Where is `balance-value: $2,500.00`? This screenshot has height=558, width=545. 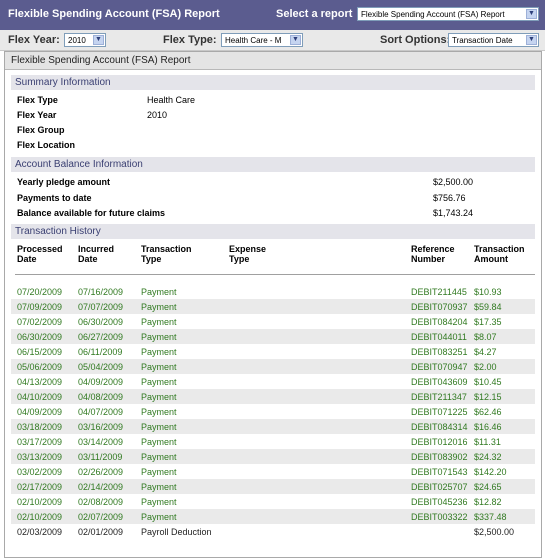 balance-value: $2,500.00 is located at coordinates (453, 182).